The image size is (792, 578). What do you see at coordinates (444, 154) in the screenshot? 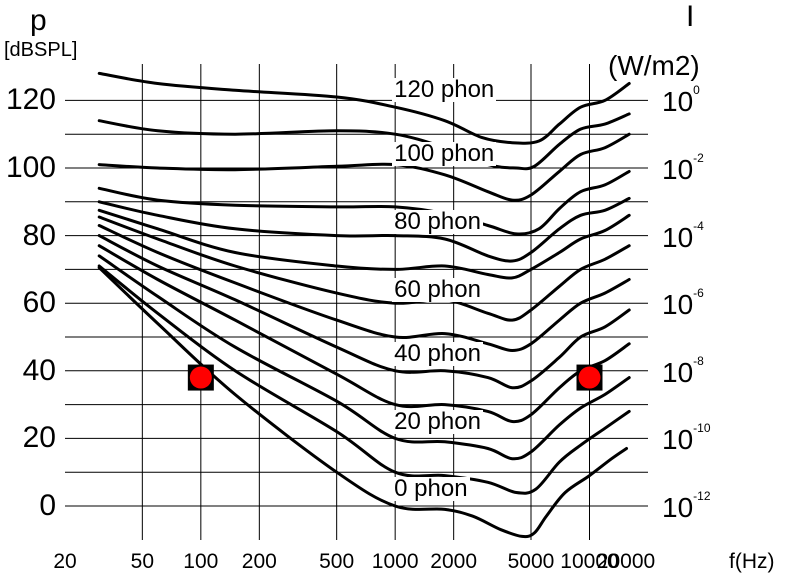
I see `curve-label-100-phon: 100 phon` at bounding box center [444, 154].